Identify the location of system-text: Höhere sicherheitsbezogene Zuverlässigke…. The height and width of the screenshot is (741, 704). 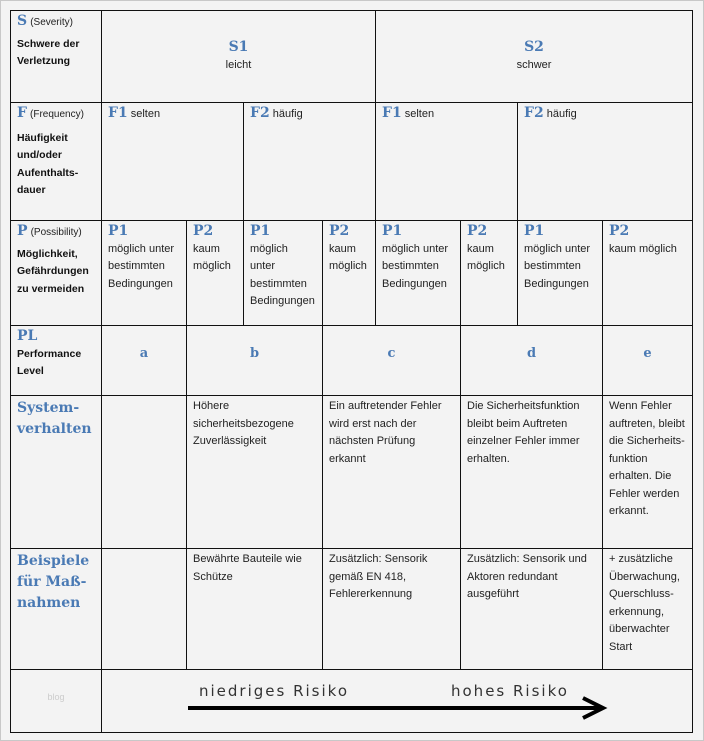
(243, 423).